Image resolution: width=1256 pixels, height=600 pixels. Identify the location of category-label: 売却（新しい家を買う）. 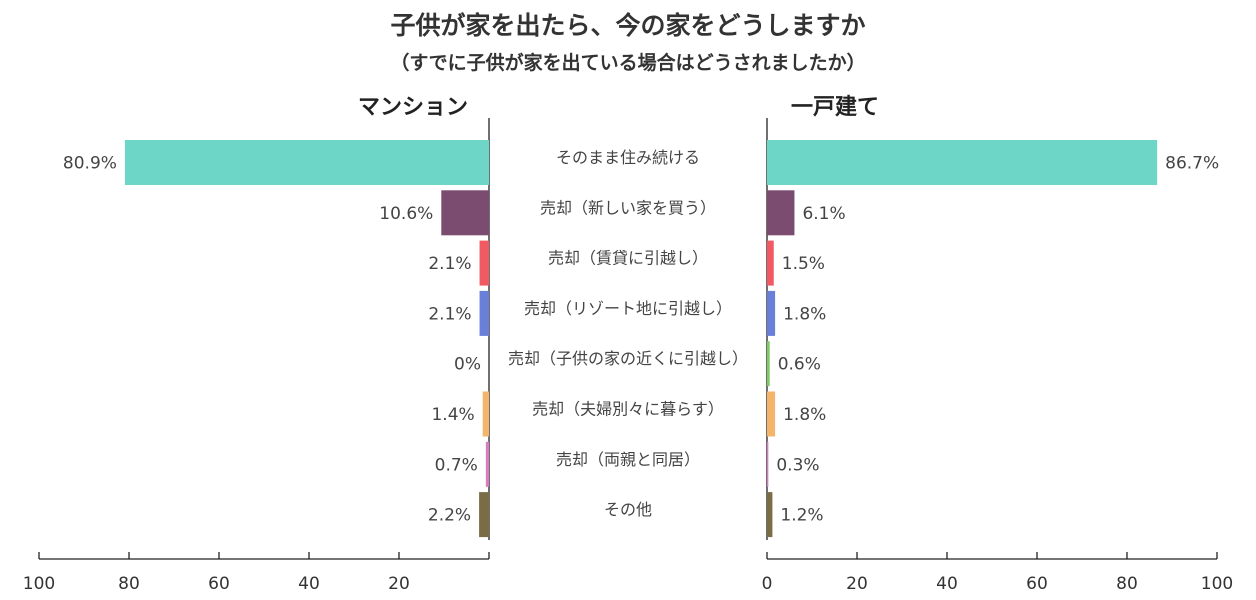
(628, 207).